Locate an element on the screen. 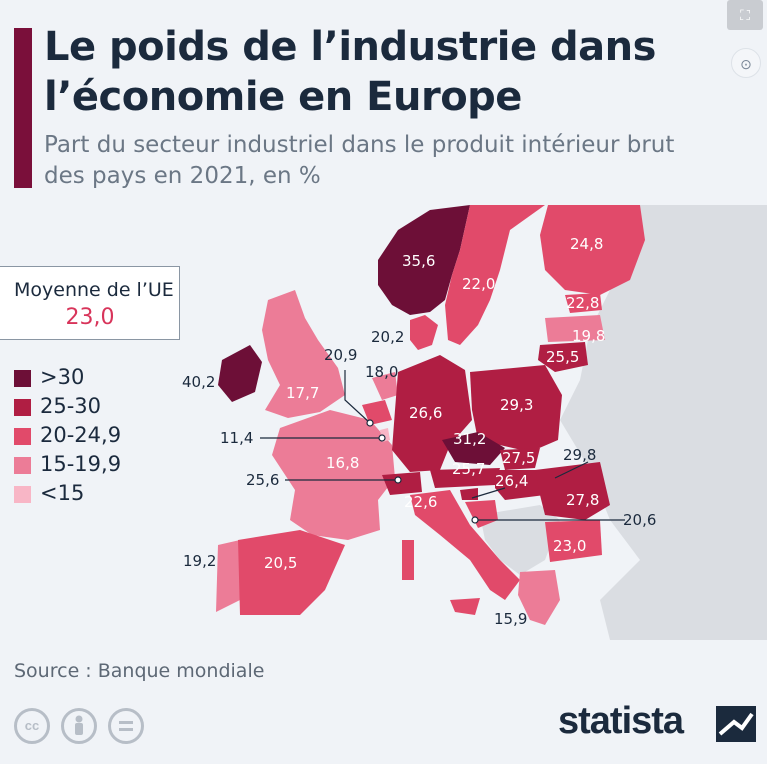 This screenshot has height=764, width=767. map-label-bulgarie: 23,0 is located at coordinates (570, 546).